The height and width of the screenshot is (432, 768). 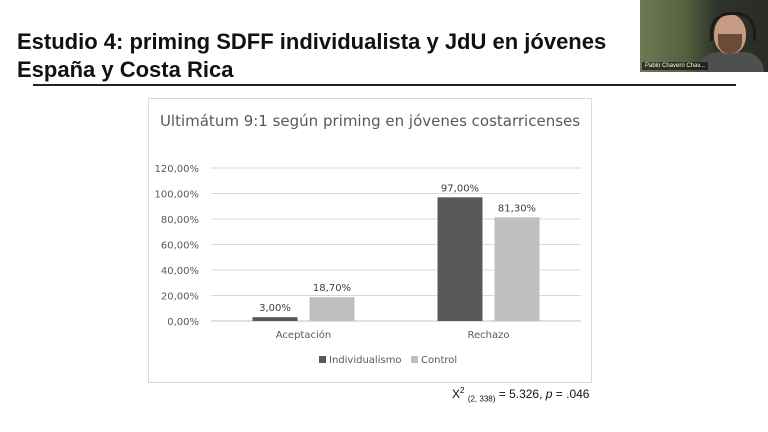 I want to click on chi-value: = 5.326,, so click(x=520, y=394).